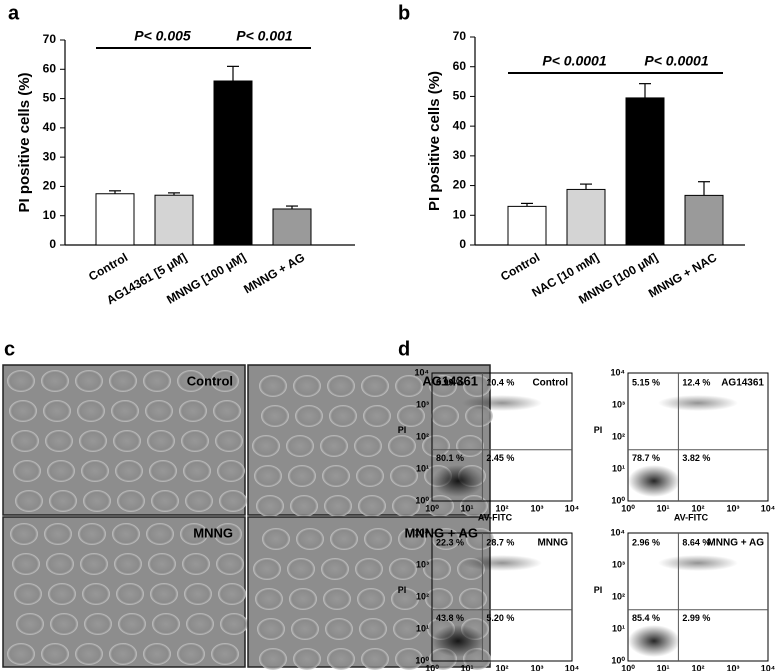  Describe the element at coordinates (552, 543) in the screenshot. I see `plot-label: MNNG` at that location.